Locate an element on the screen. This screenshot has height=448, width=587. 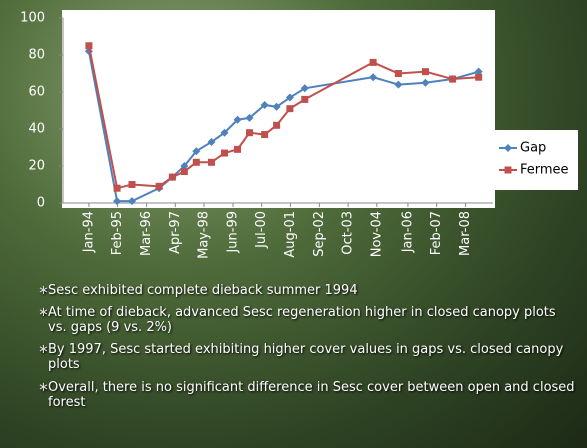
x-tick-label: Jun-99 is located at coordinates (233, 232).